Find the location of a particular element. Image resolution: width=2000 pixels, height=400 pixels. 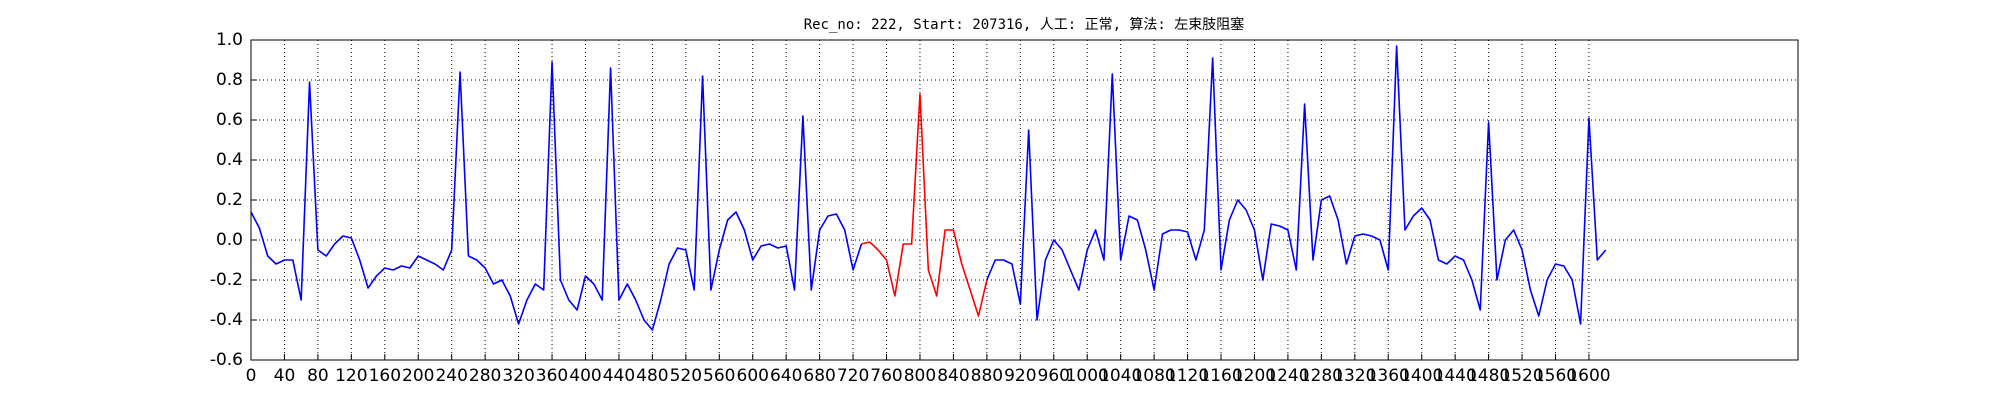

x-tick-label: 40 is located at coordinates (285, 376).